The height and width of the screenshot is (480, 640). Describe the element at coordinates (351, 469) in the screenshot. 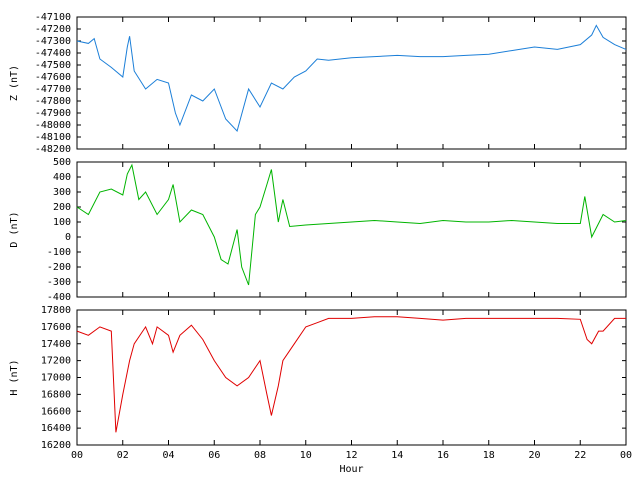

I see `x-axis-label: Hour` at that location.